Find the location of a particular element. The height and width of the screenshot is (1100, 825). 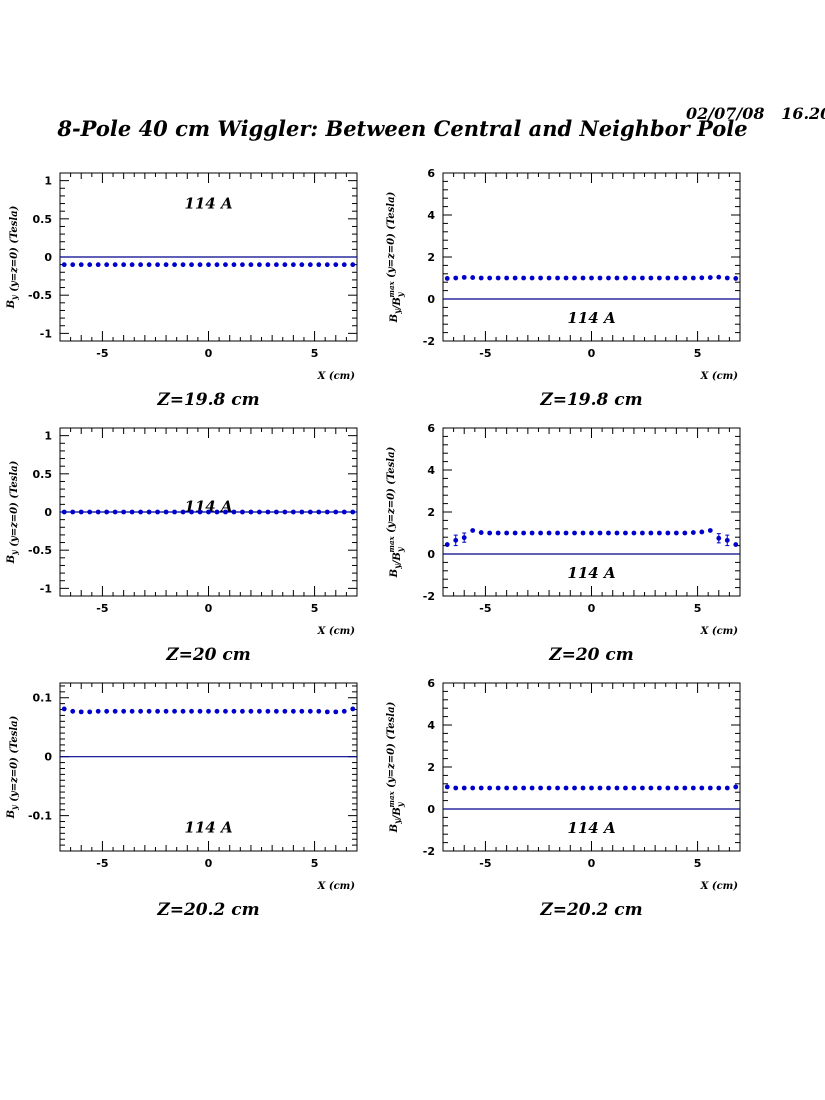

y-tick-label: 0 is located at coordinates (48, 512).